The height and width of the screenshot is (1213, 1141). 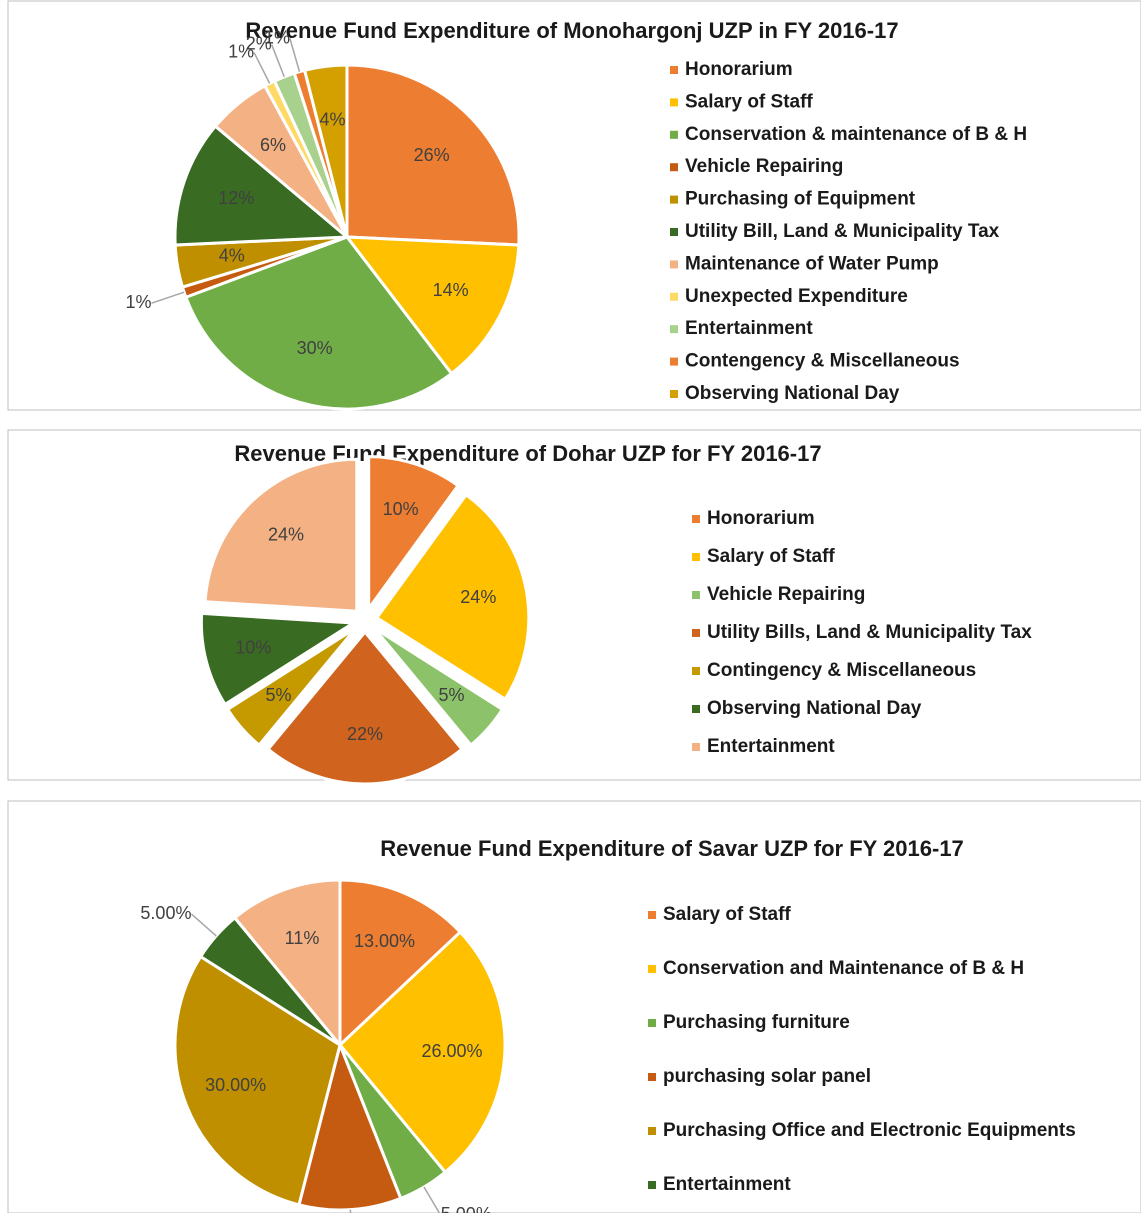 What do you see at coordinates (451, 290) in the screenshot?
I see `data-label: 14%` at bounding box center [451, 290].